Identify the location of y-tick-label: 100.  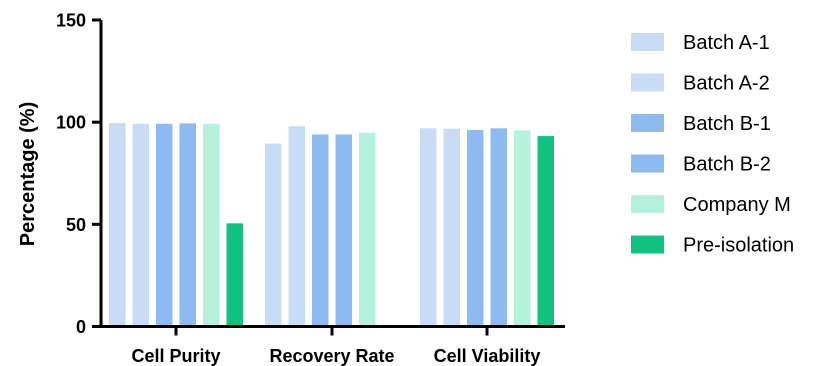
(71, 123).